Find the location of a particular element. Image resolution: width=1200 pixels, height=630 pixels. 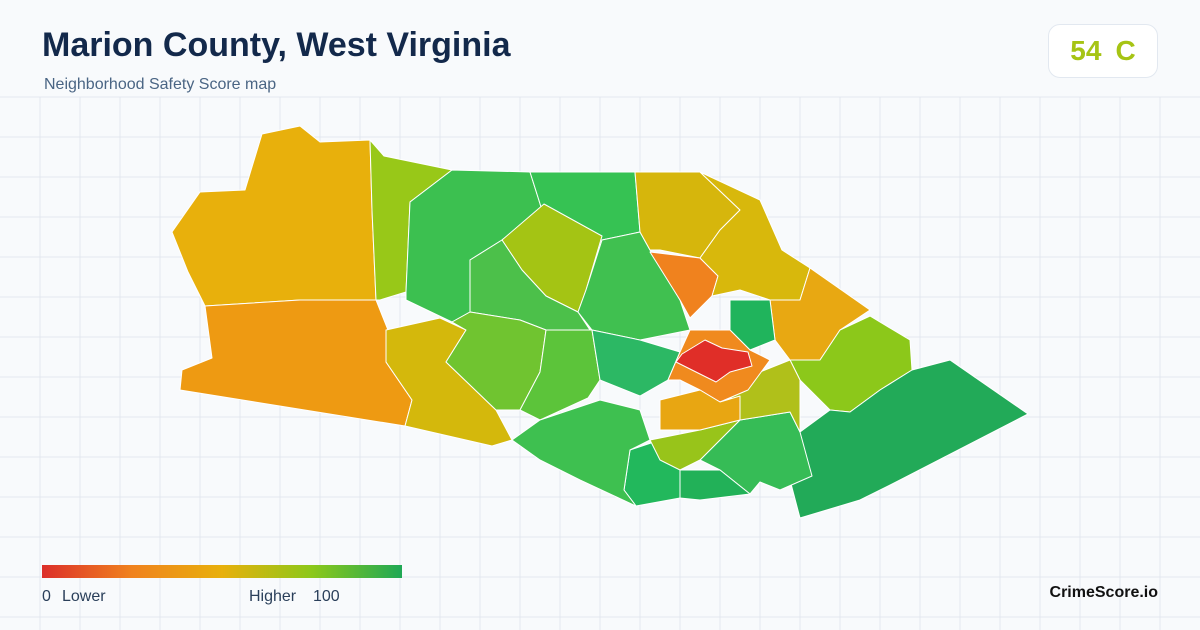

score-grade: C is located at coordinates (1125, 50).